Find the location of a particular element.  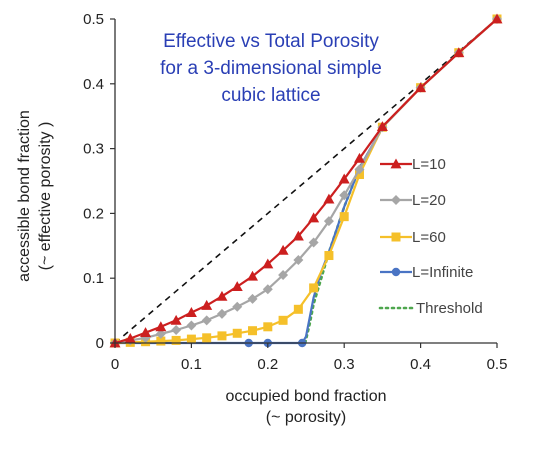

y-tick-label: 0.4 is located at coordinates (93, 84).